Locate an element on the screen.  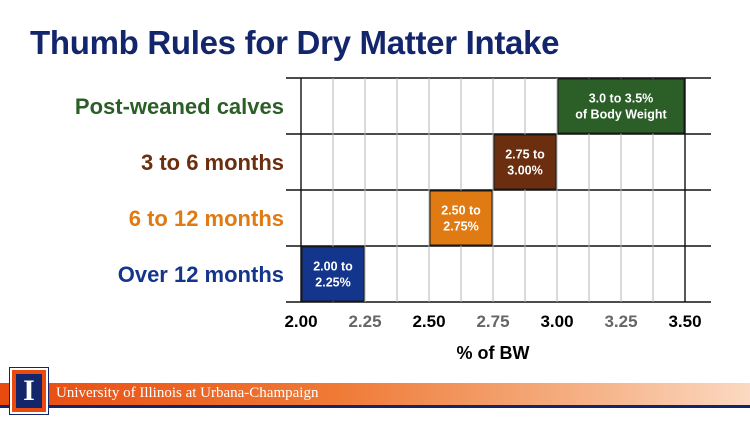
range-bar-group: 2.00 to 2.25% is located at coordinates (333, 274).